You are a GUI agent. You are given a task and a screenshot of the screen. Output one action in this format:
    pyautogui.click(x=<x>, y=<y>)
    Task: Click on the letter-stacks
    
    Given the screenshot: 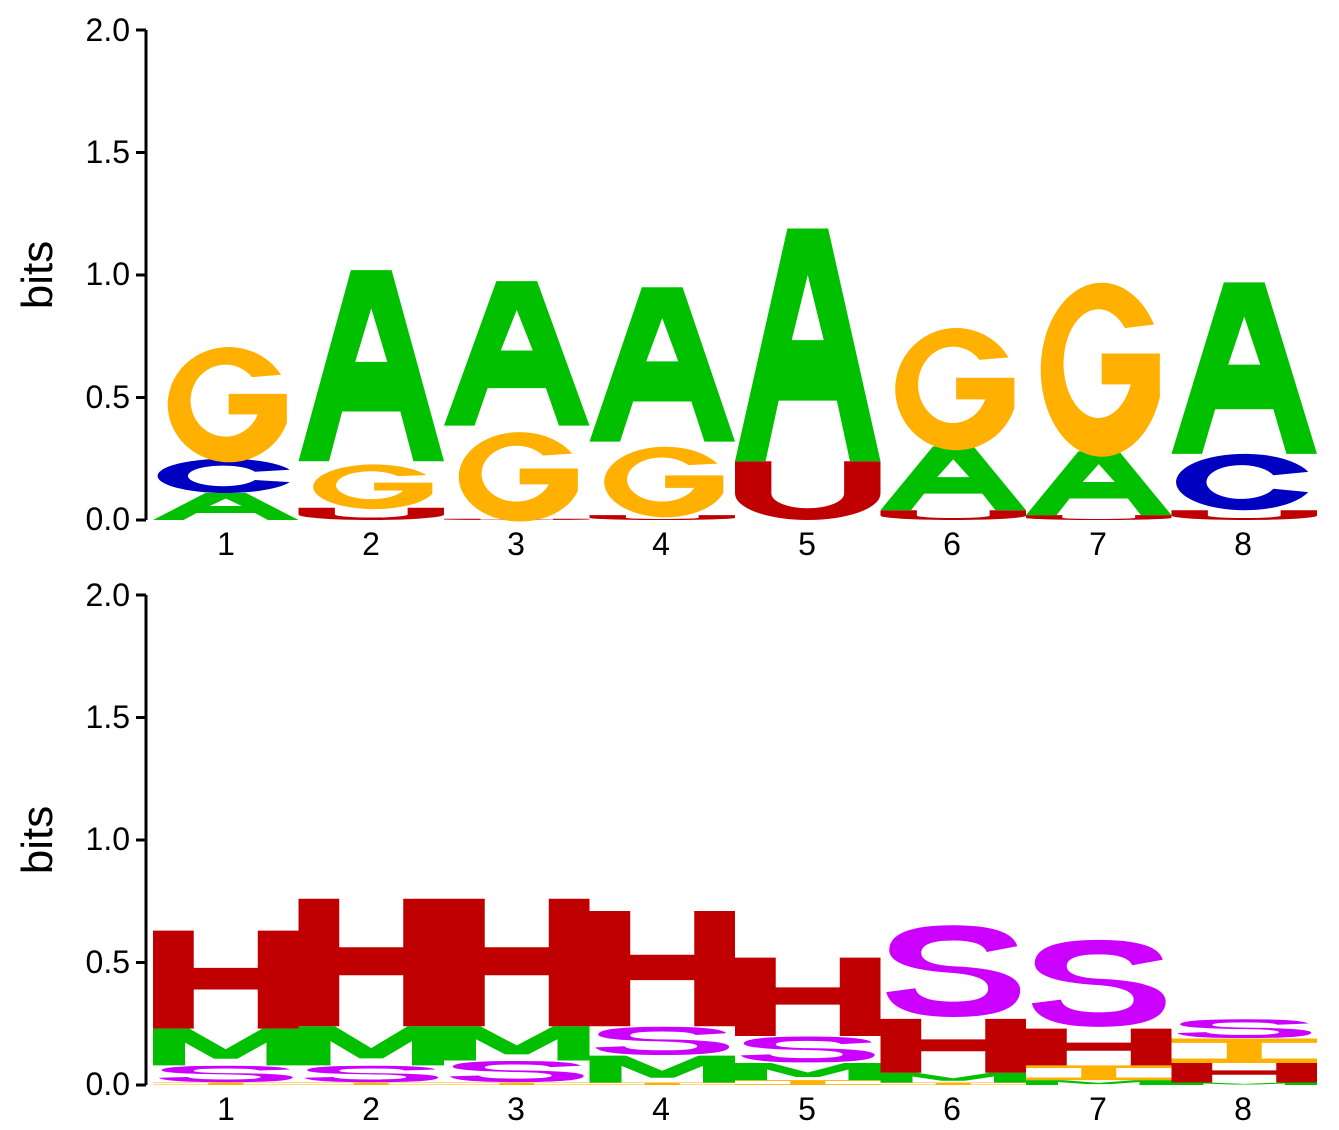 What is the action you would take?
    pyautogui.click(x=735, y=991)
    